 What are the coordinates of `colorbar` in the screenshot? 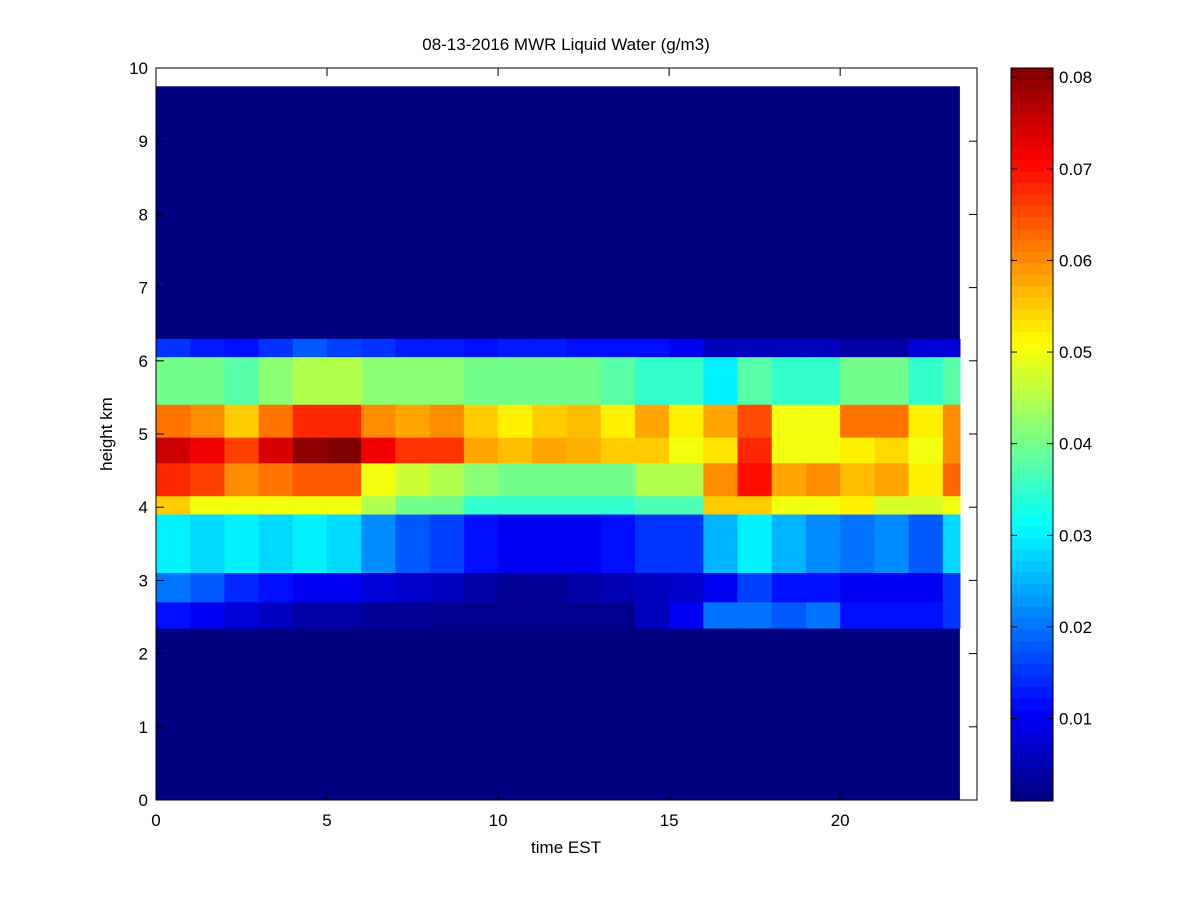 It's located at (1032, 435).